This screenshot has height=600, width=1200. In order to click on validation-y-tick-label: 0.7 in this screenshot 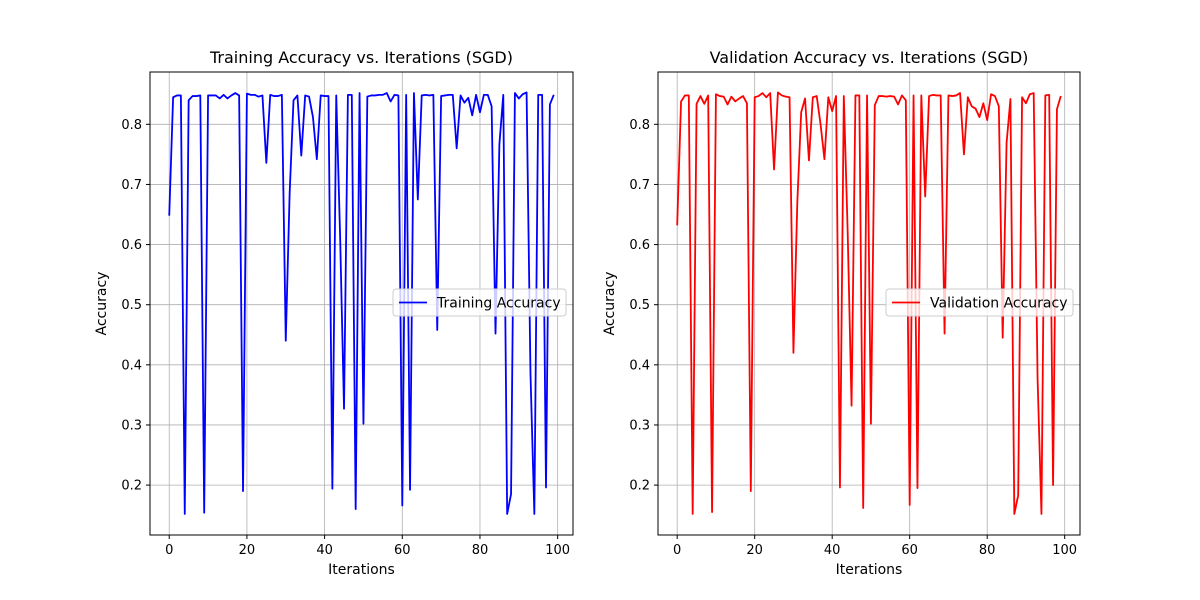, I will do `click(639, 185)`.